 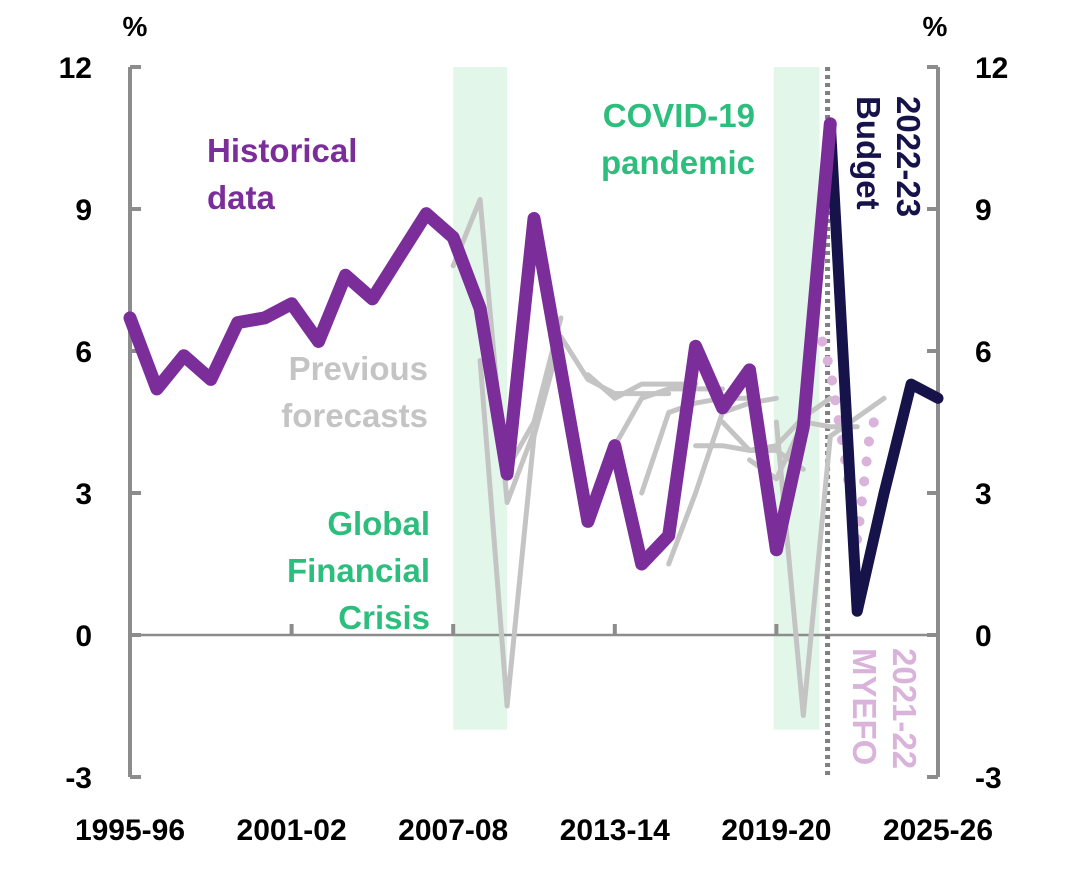 What do you see at coordinates (935, 26) in the screenshot?
I see `right-axis-unit: %` at bounding box center [935, 26].